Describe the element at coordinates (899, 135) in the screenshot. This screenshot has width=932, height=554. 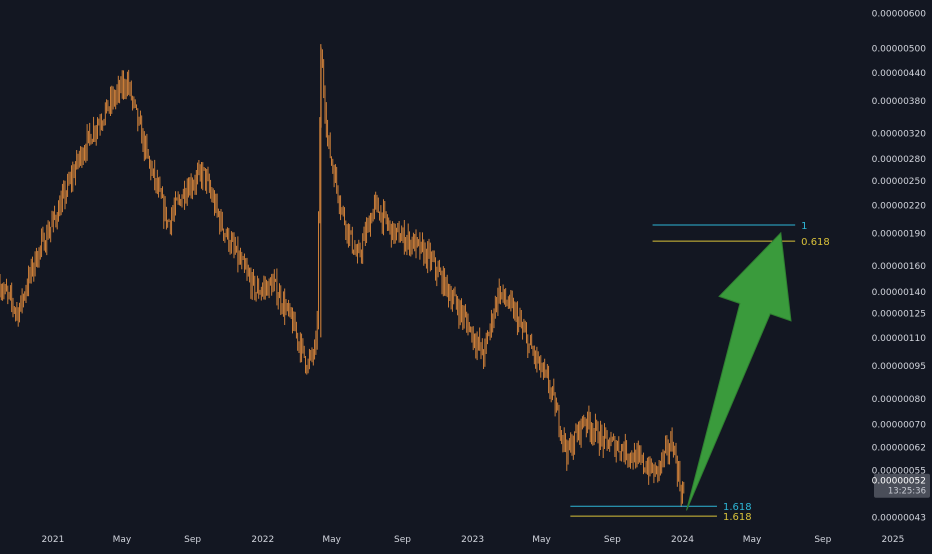
I see `y-tick-label: 0.00000320` at that location.